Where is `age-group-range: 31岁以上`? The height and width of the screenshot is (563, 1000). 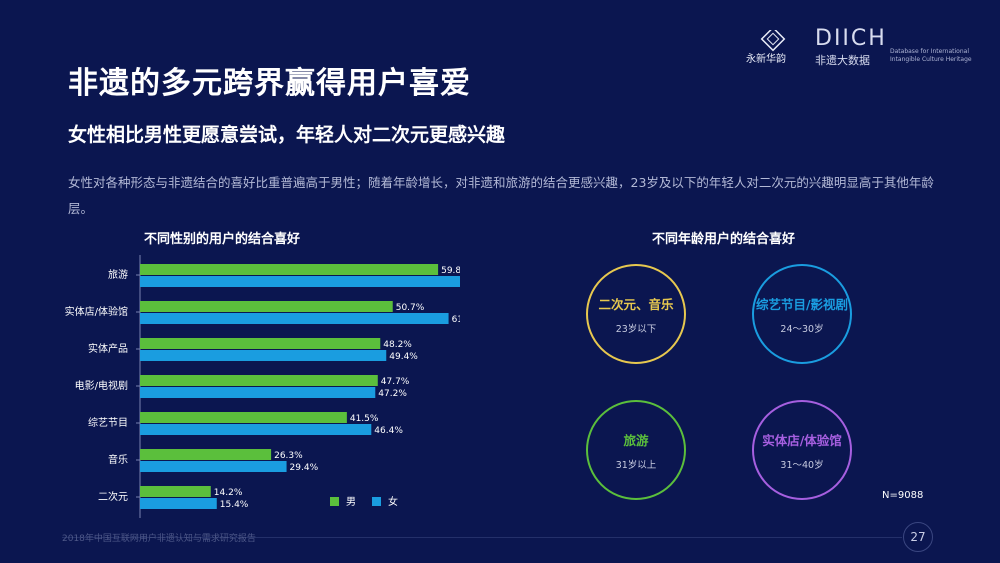
age-group-range: 31岁以上 is located at coordinates (636, 465).